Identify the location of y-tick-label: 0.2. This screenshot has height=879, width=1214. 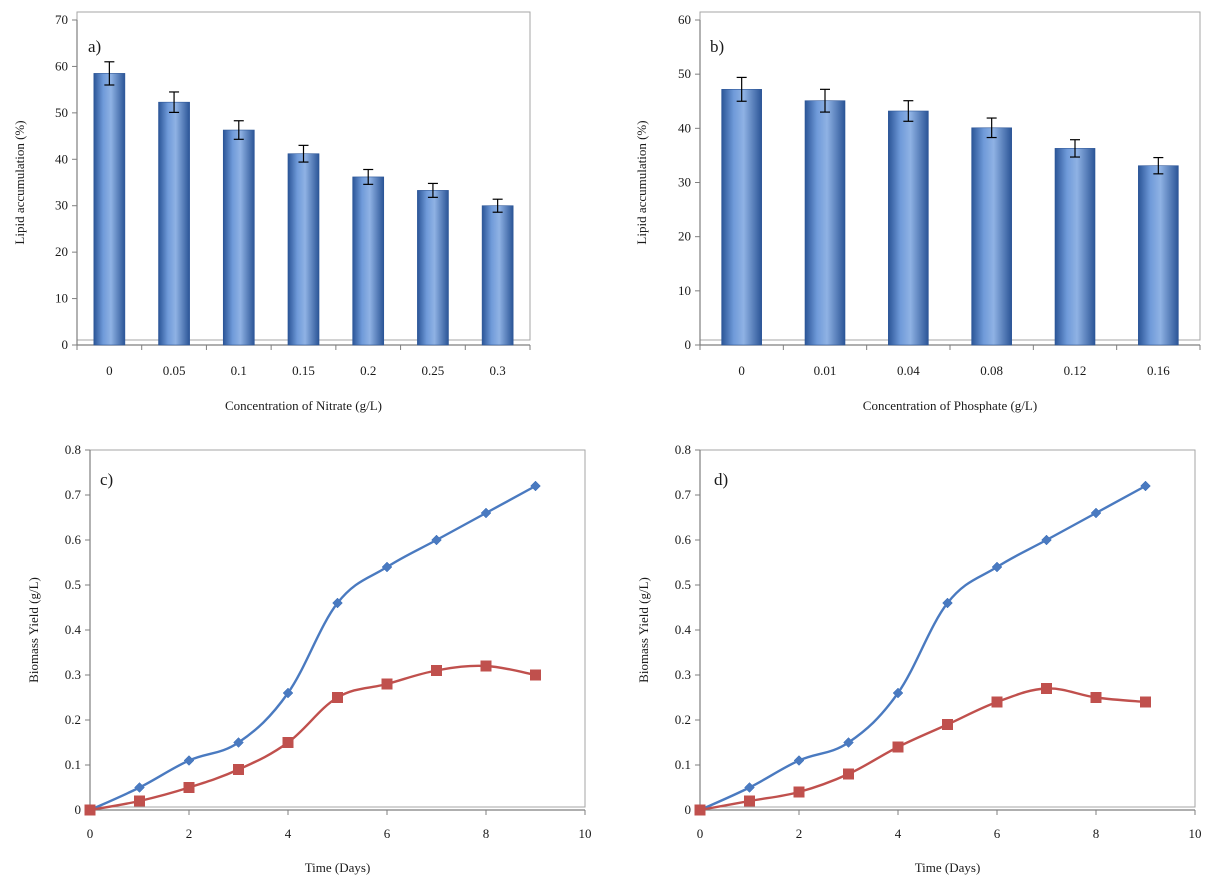
(73, 719).